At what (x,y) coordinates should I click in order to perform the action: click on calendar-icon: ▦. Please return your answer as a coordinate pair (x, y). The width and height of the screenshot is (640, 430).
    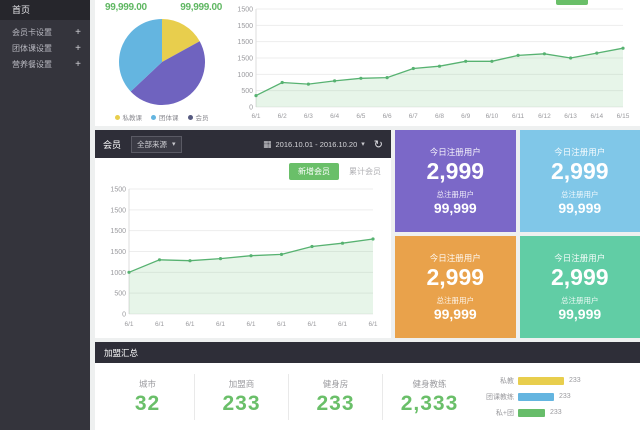
    Looking at the image, I should click on (267, 143).